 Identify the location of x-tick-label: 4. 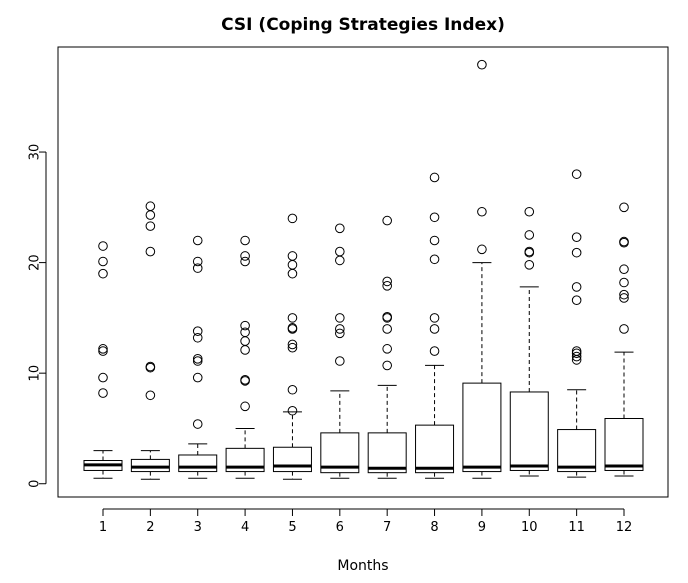
(245, 527).